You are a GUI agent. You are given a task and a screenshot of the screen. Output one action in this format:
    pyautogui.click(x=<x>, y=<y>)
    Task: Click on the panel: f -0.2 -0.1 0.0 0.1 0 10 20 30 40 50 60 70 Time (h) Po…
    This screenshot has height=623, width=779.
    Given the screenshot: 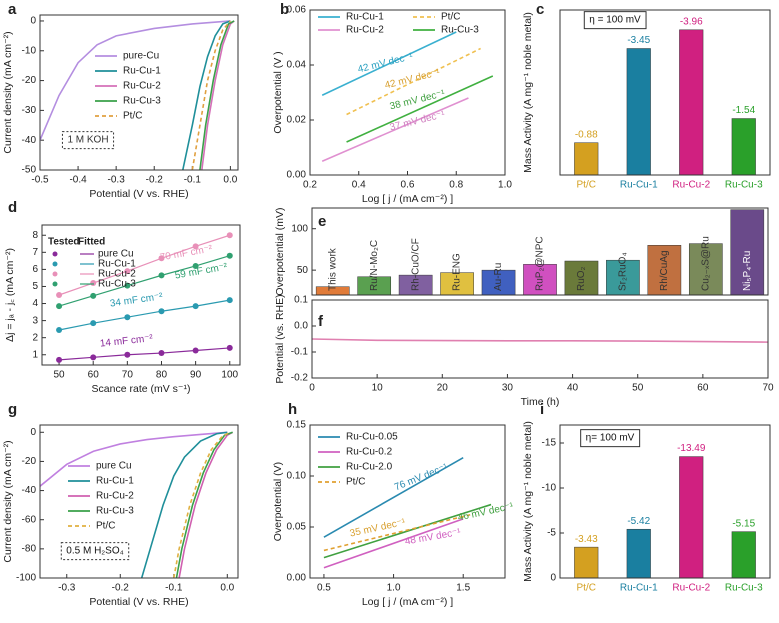 What is the action you would take?
    pyautogui.click(x=524, y=350)
    